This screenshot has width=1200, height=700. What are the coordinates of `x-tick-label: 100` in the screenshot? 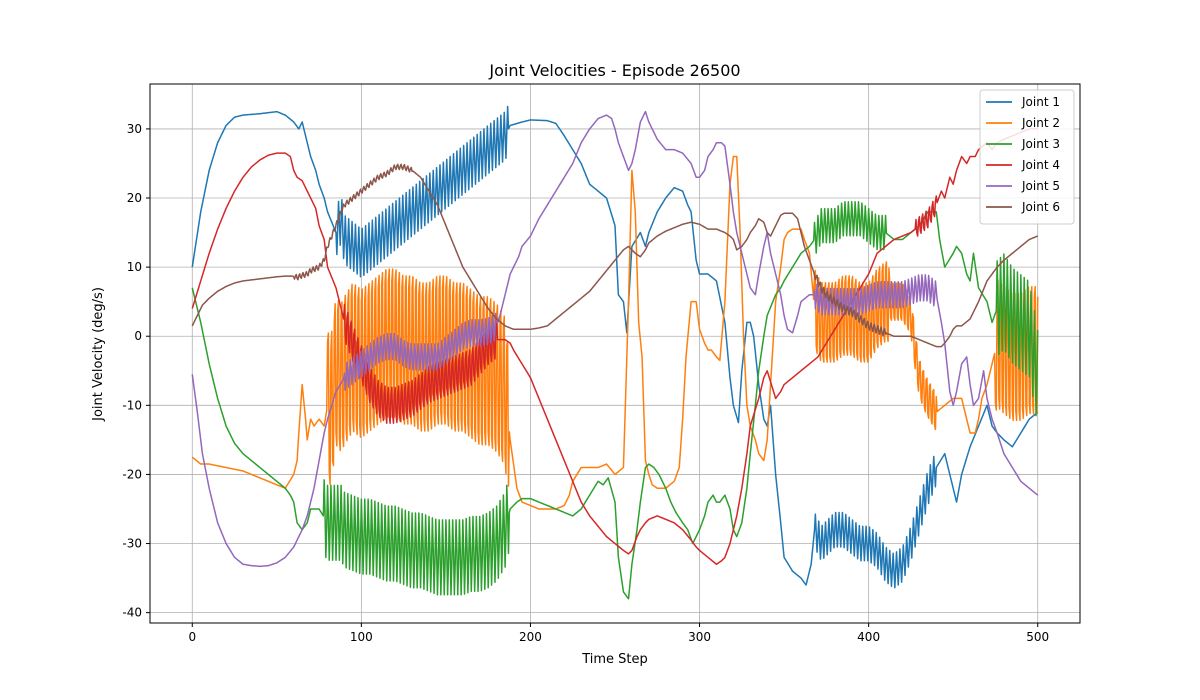 It's located at (361, 637).